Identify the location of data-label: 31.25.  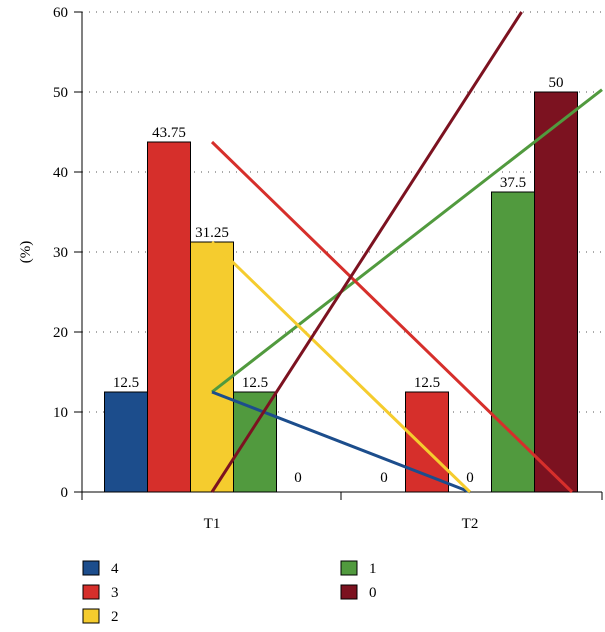
(212, 233).